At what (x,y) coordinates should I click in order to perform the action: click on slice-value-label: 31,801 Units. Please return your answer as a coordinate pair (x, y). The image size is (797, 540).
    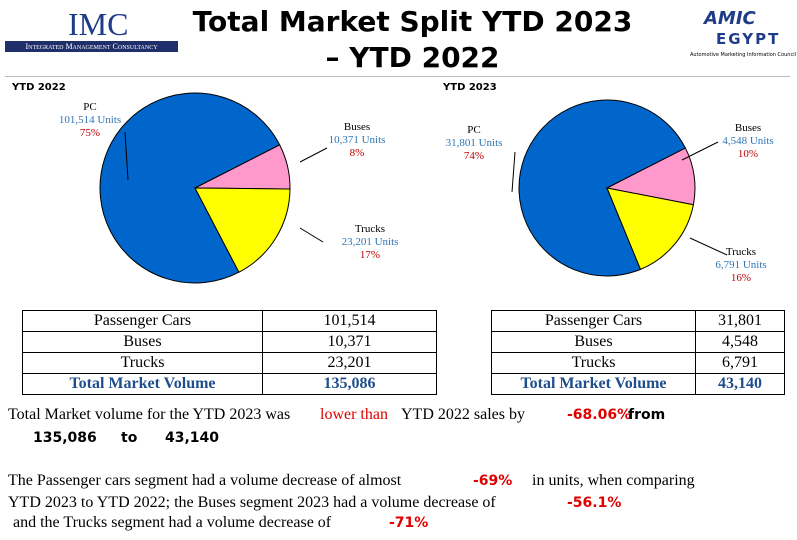
    Looking at the image, I should click on (474, 143).